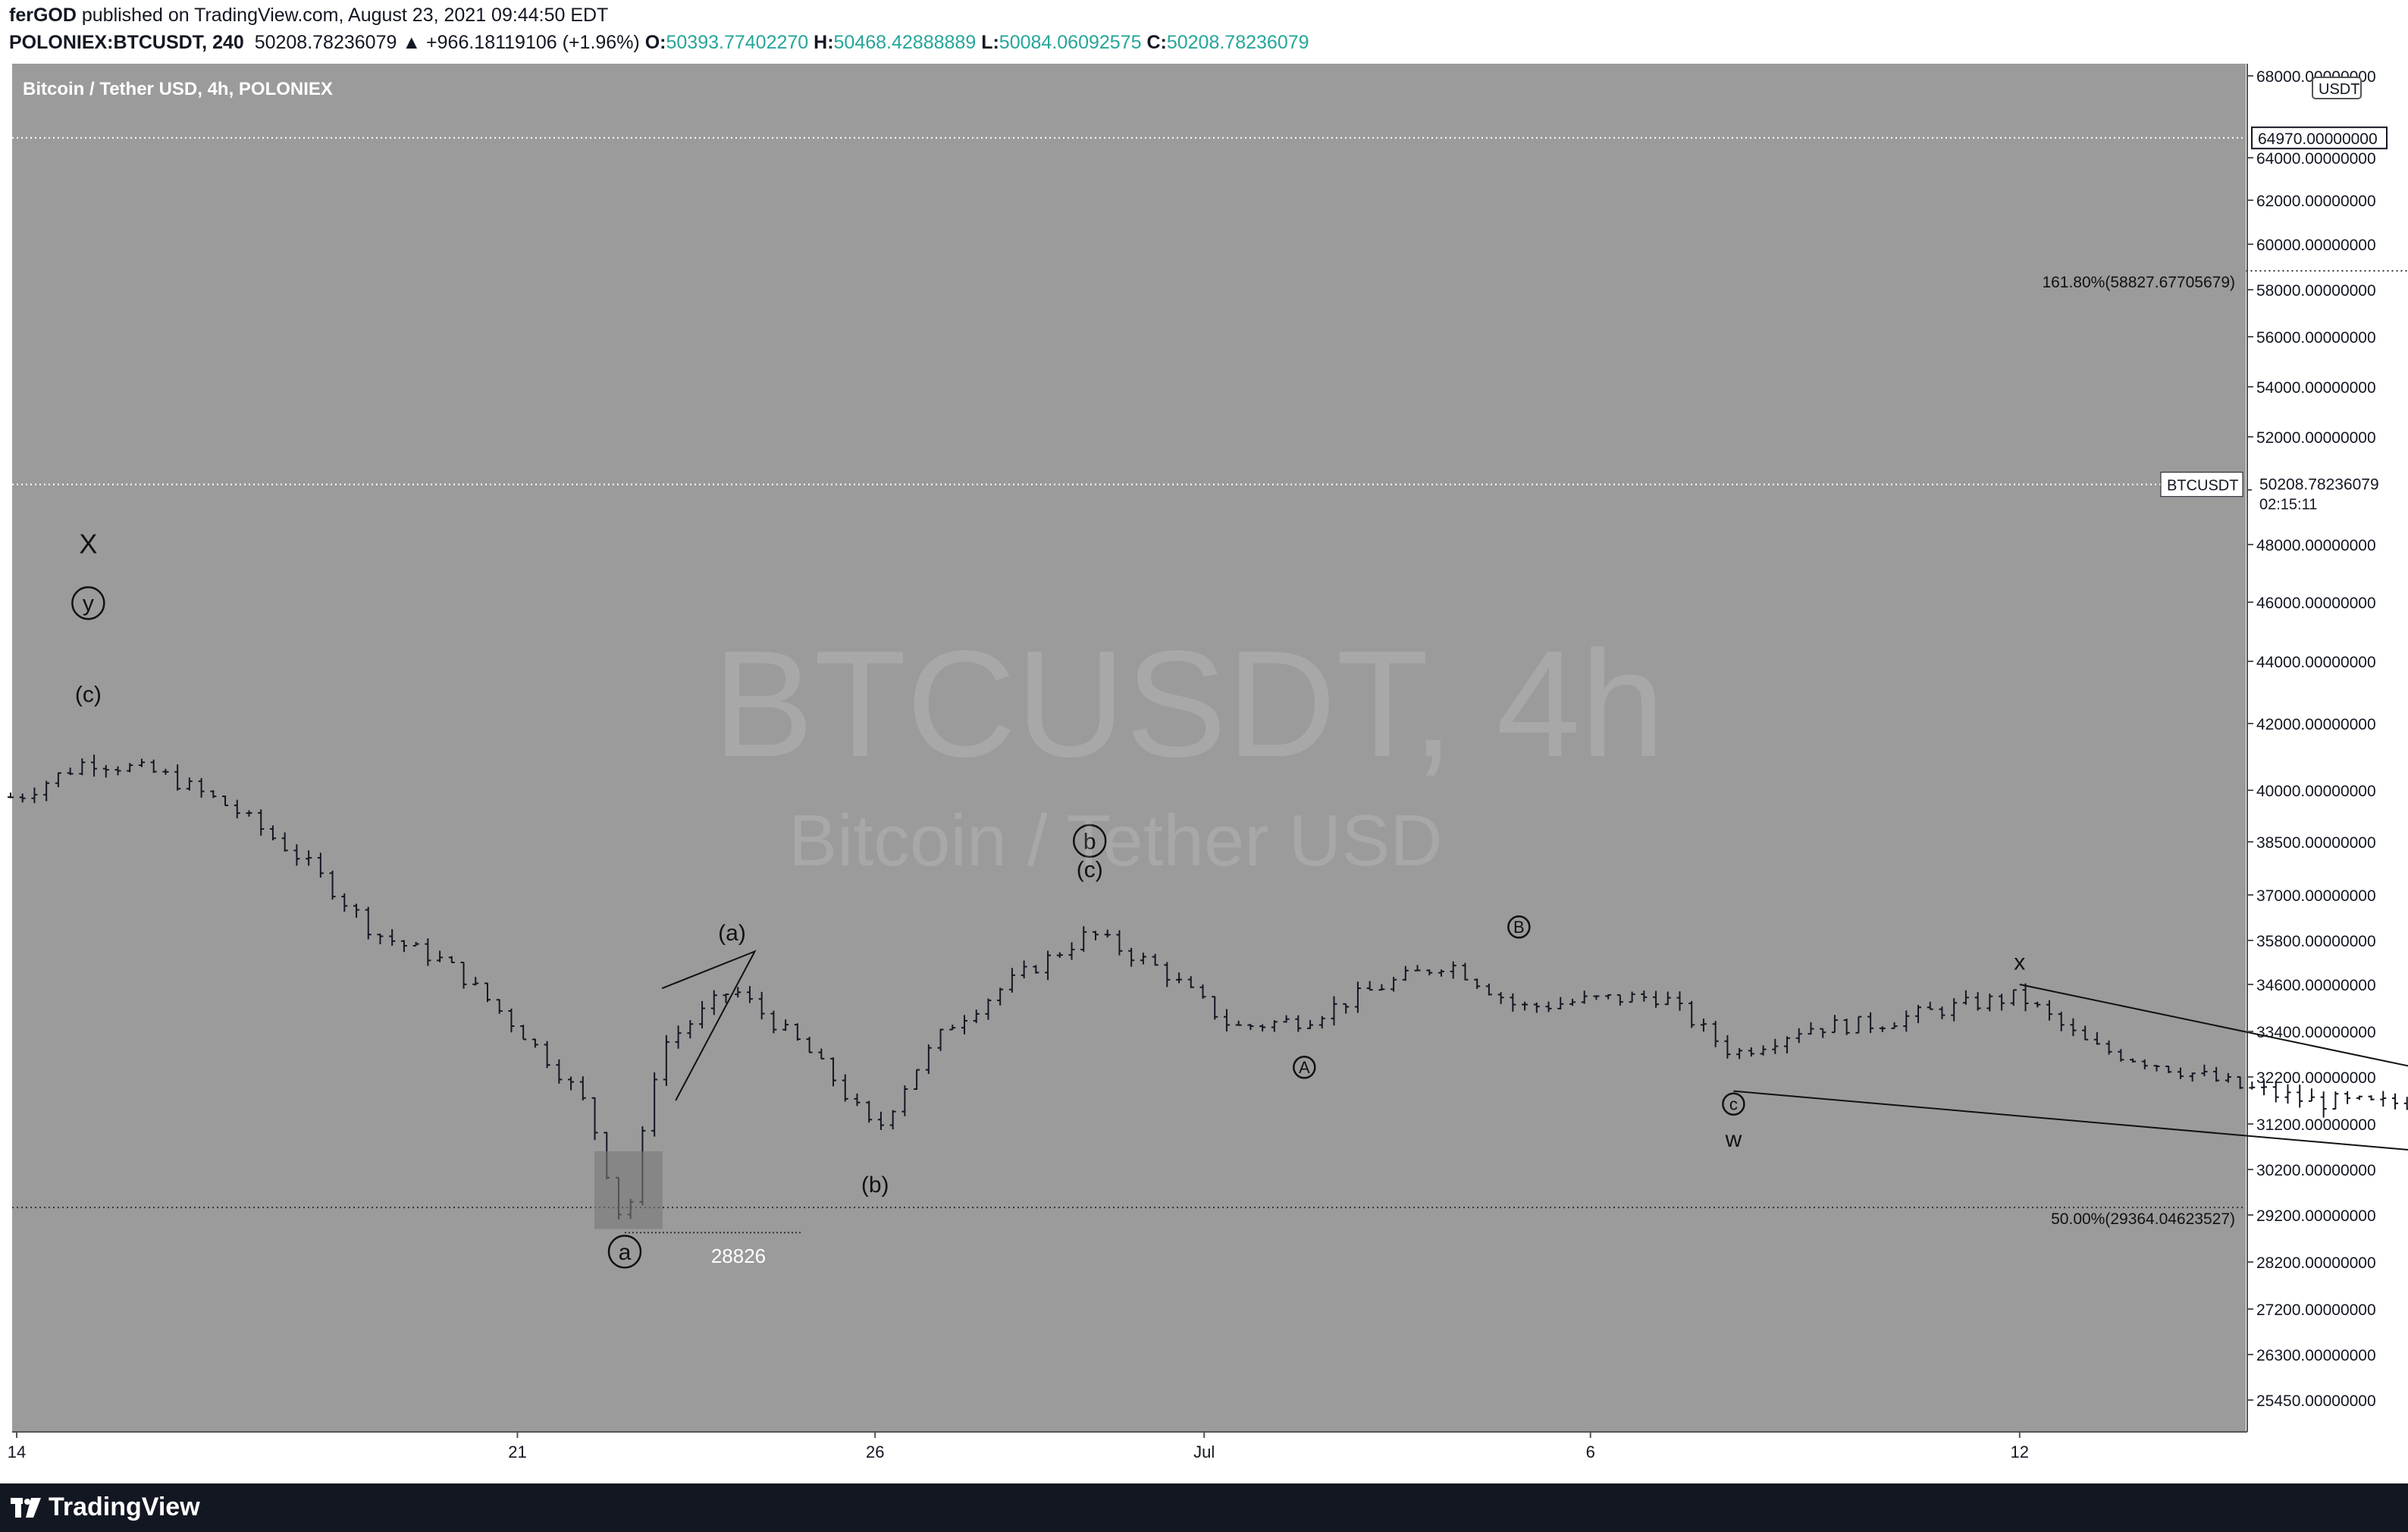 The width and height of the screenshot is (2408, 1532). What do you see at coordinates (2316, 1125) in the screenshot?
I see `y-tick-label-20: 31200.00000000` at bounding box center [2316, 1125].